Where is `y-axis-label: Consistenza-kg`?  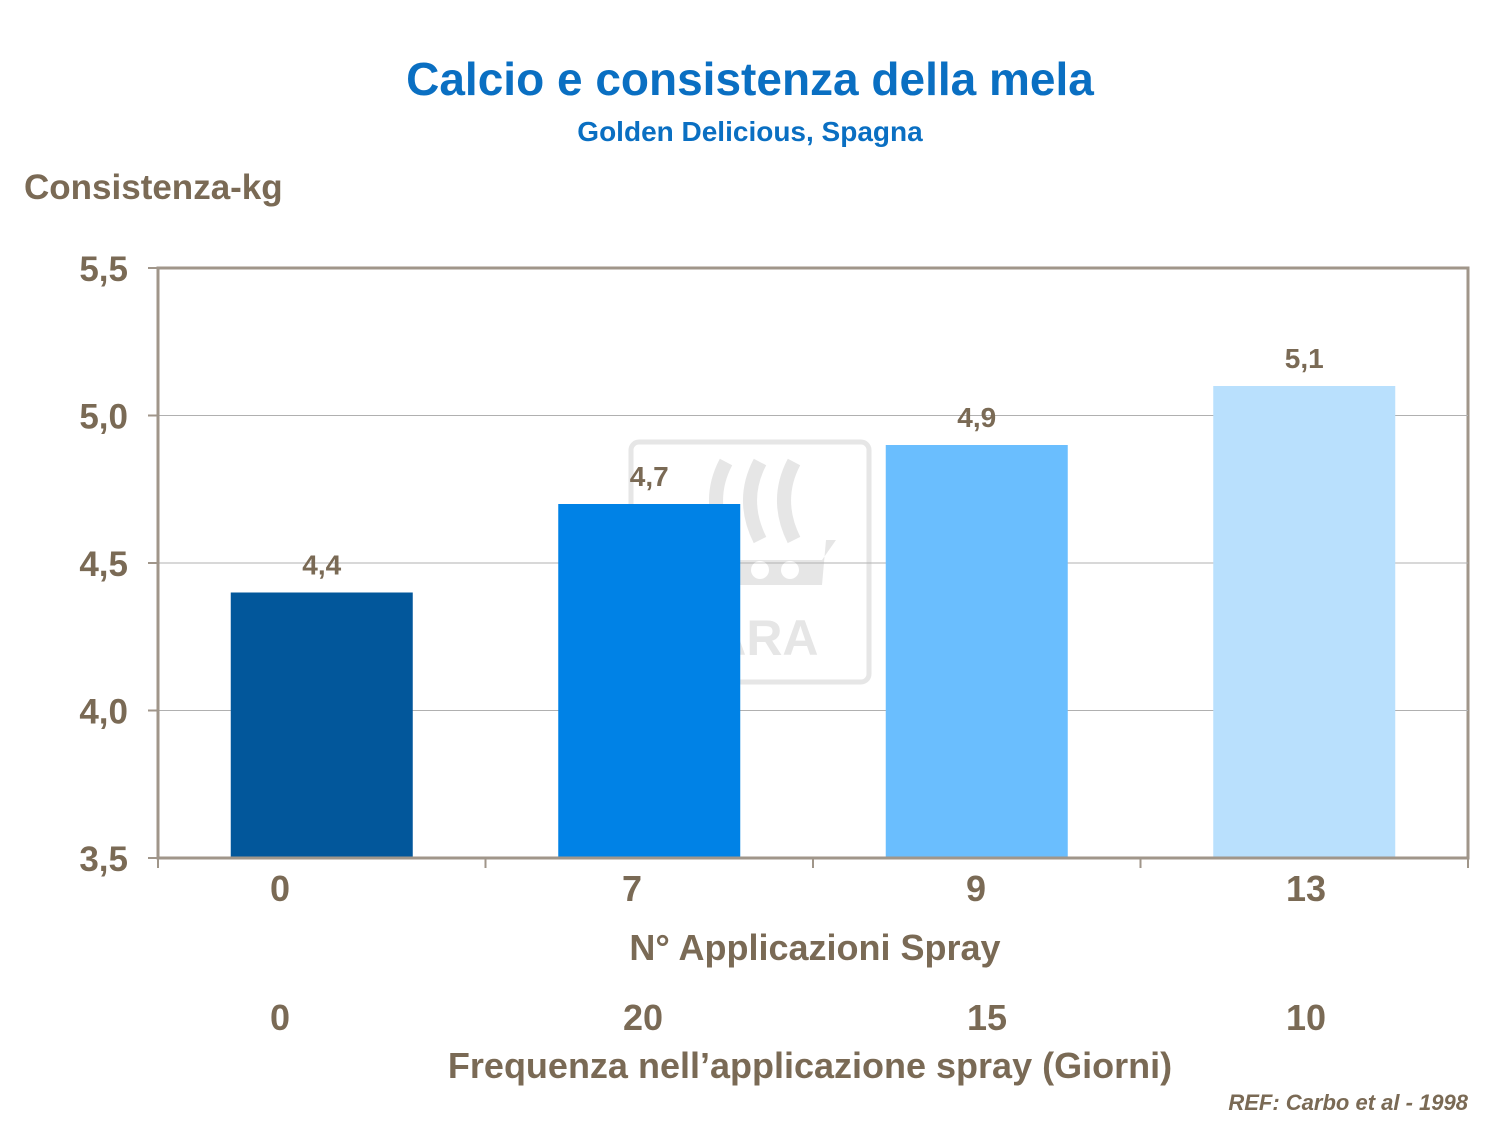 y-axis-label: Consistenza-kg is located at coordinates (153, 187).